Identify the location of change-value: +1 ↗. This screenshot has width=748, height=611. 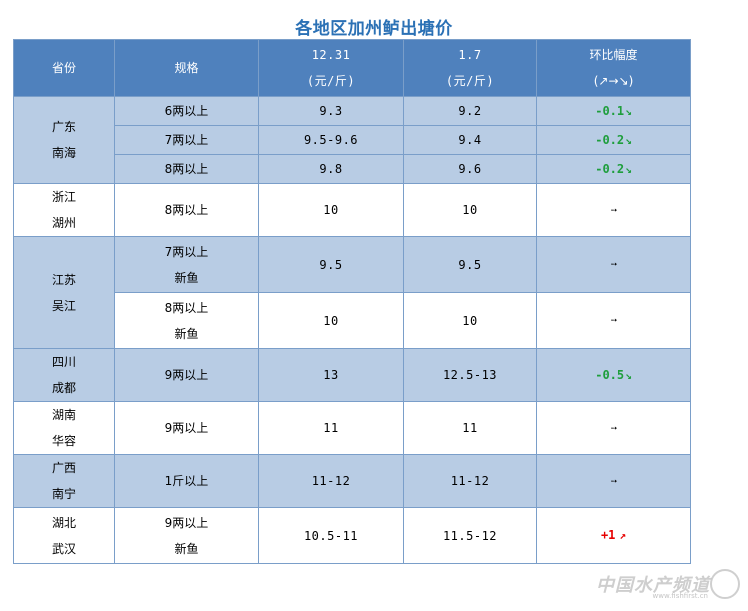
(613, 535).